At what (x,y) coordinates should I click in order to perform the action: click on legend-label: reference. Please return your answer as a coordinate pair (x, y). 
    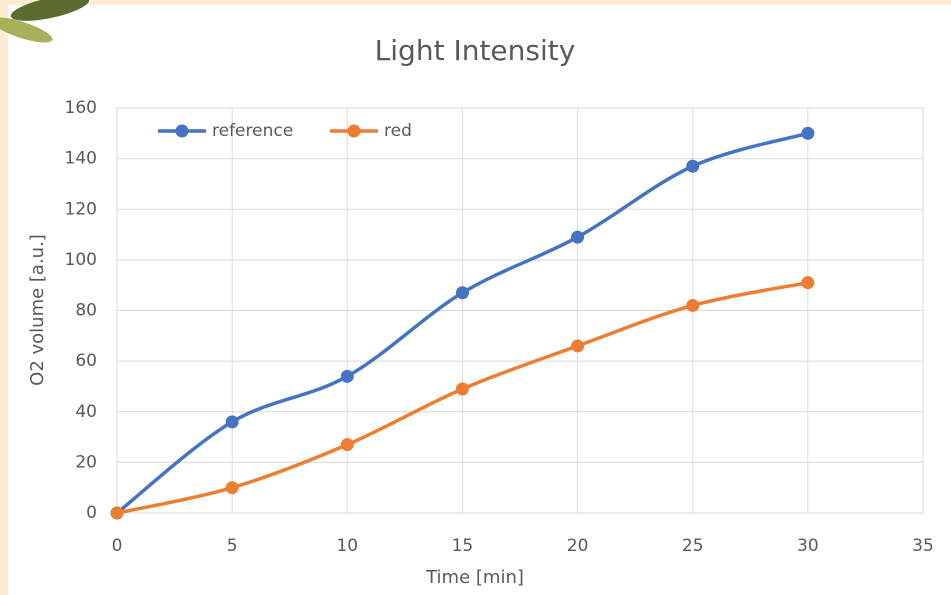
    Looking at the image, I should click on (252, 131).